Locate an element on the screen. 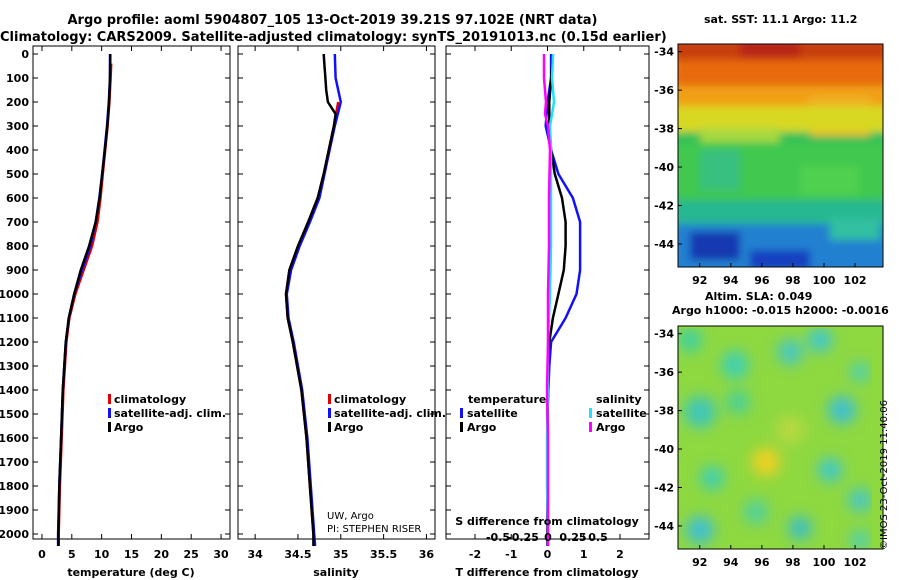 The image size is (900, 580). s-difference-label: S difference from climatology is located at coordinates (547, 521).